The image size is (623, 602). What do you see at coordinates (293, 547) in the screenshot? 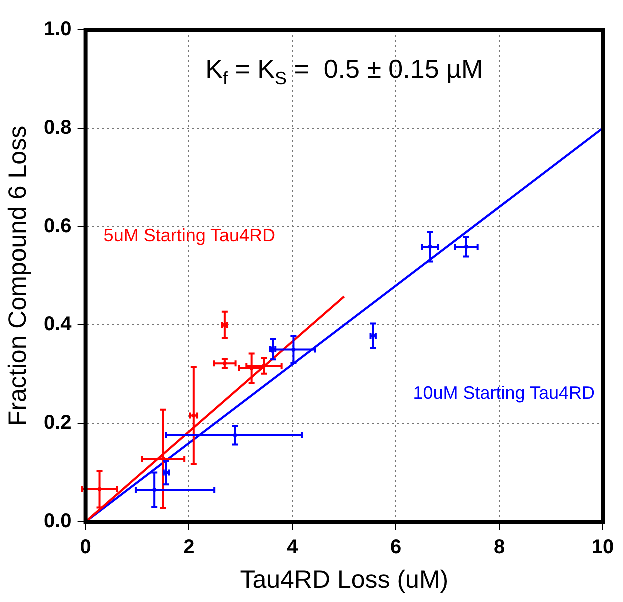
I see `x-tick-label: 4` at bounding box center [293, 547].